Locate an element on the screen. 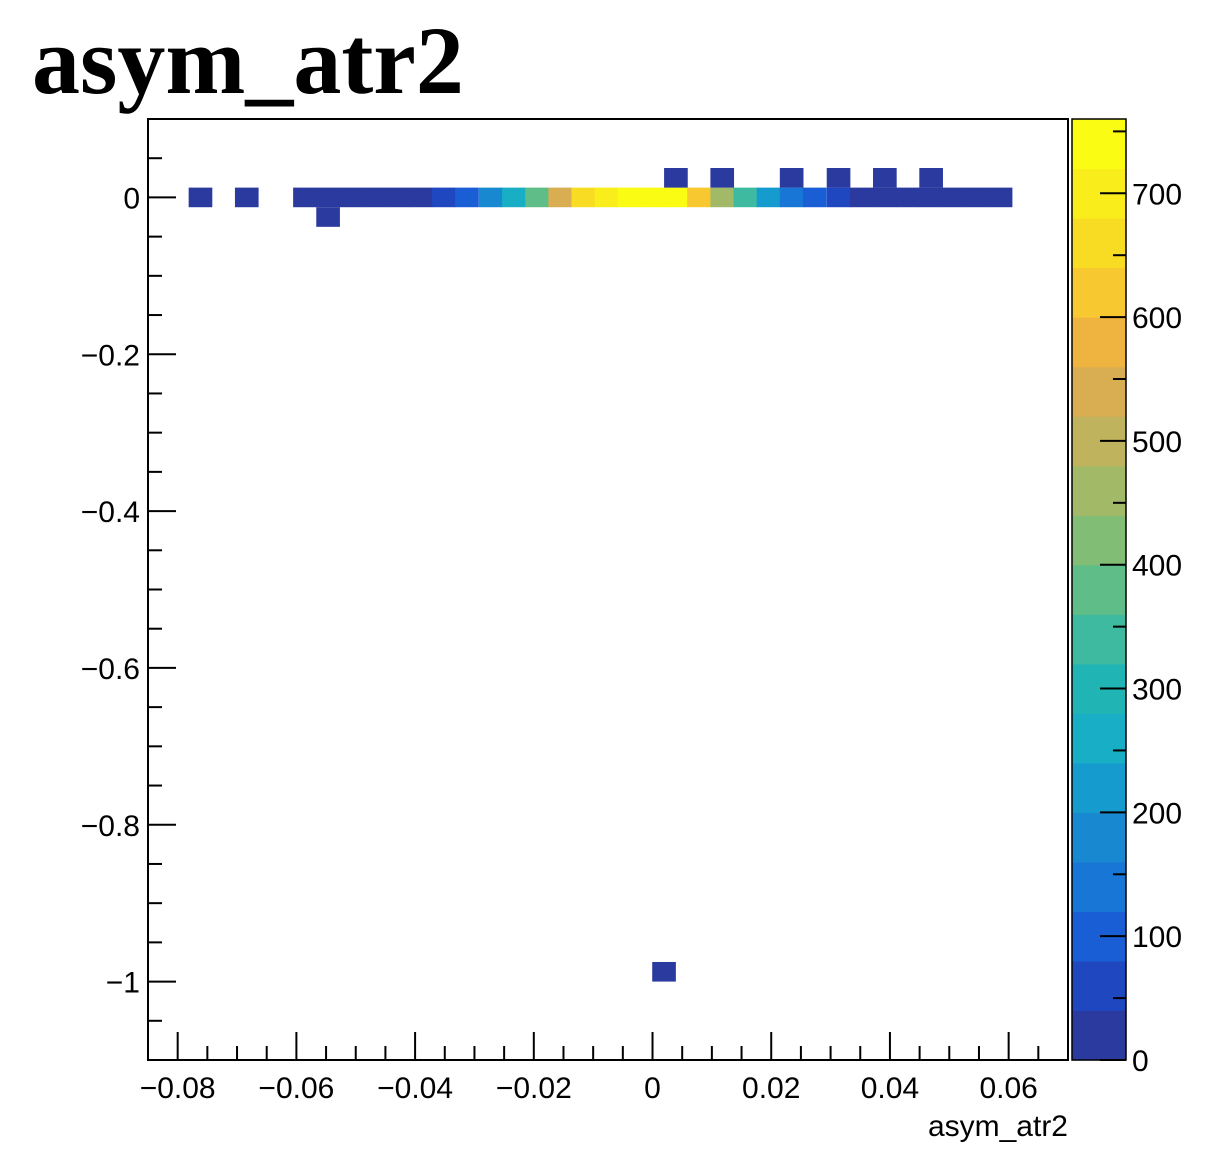  color-palette: 0 100 200 300 400 500 600 700 is located at coordinates (1126, 598).